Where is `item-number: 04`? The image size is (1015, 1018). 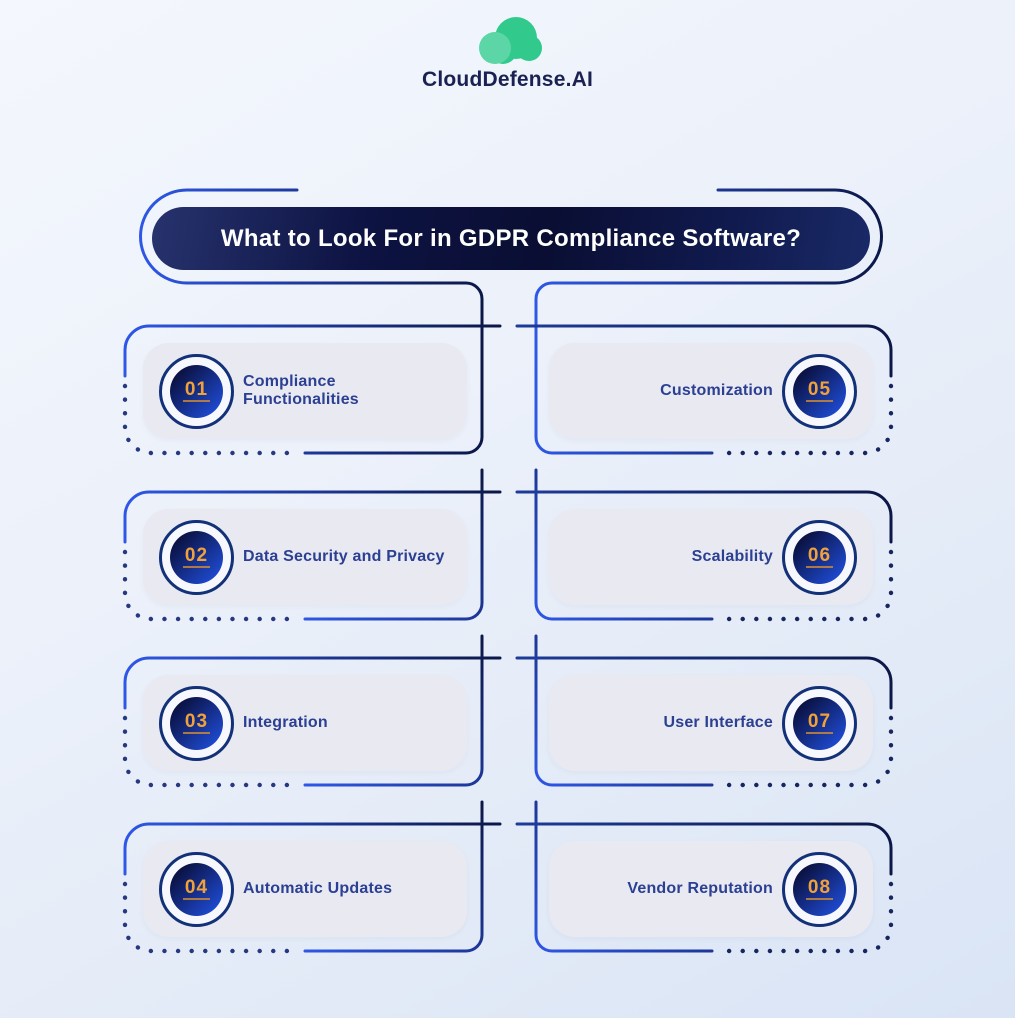
item-number: 04 is located at coordinates (196, 889).